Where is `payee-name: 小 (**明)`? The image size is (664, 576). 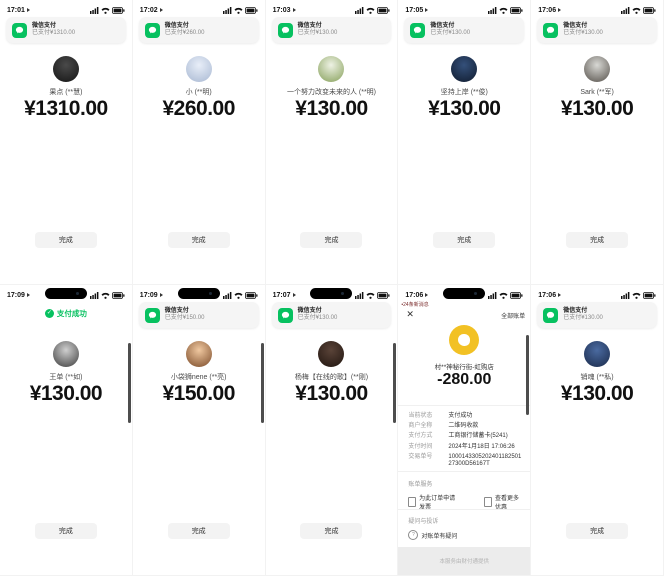
payee-name: 小 (**明) is located at coordinates (198, 92).